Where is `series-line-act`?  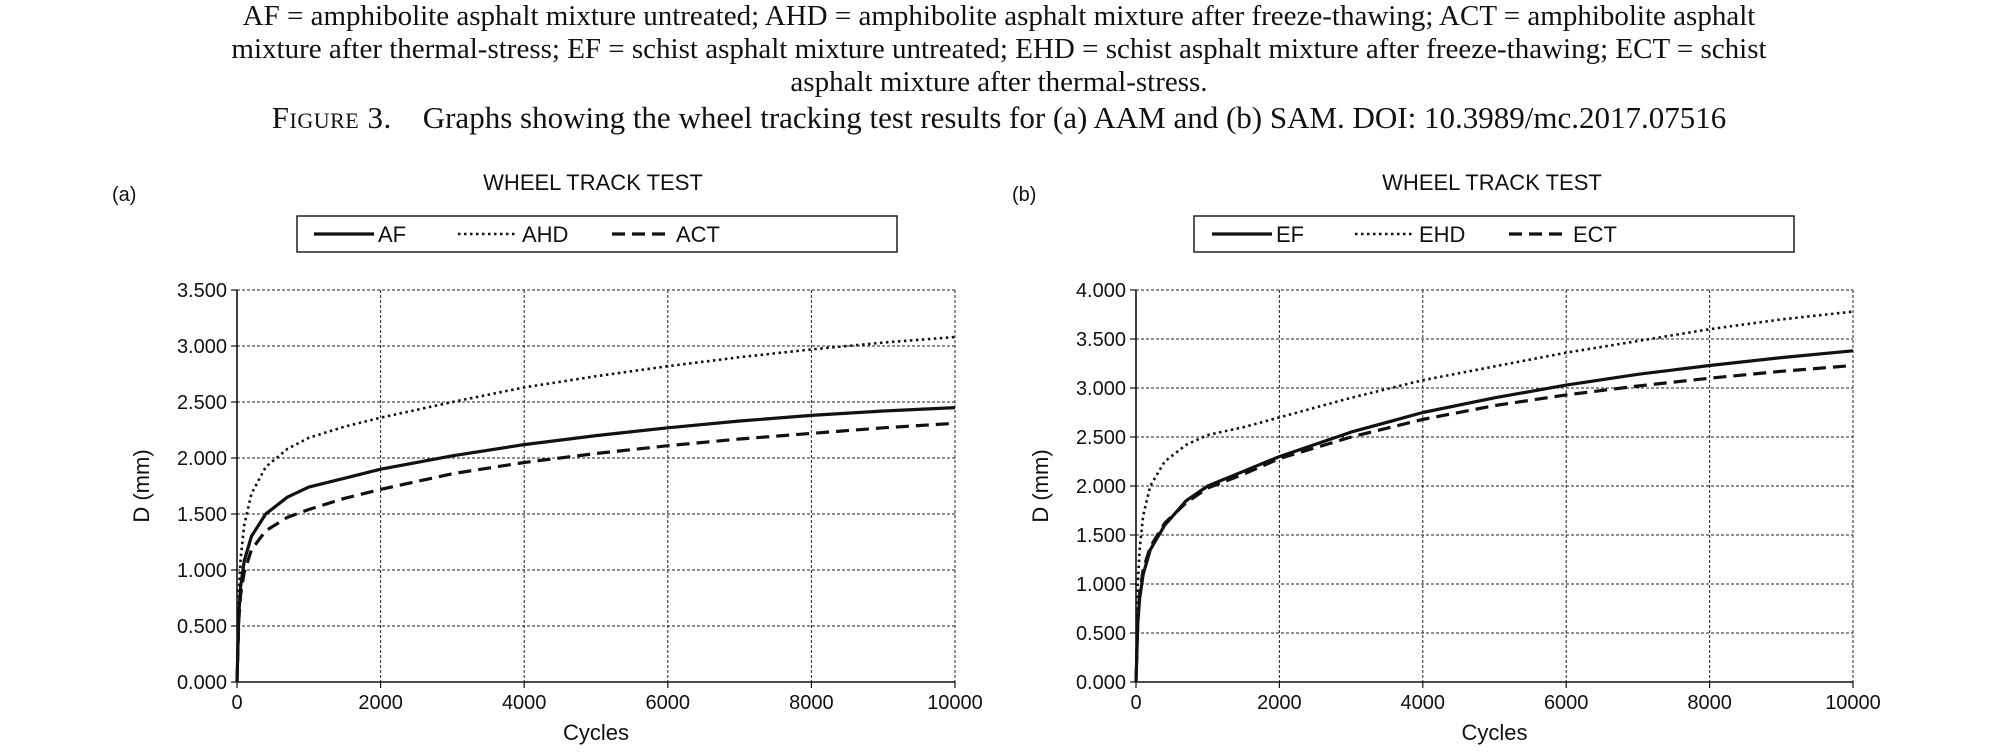 series-line-act is located at coordinates (595, 552).